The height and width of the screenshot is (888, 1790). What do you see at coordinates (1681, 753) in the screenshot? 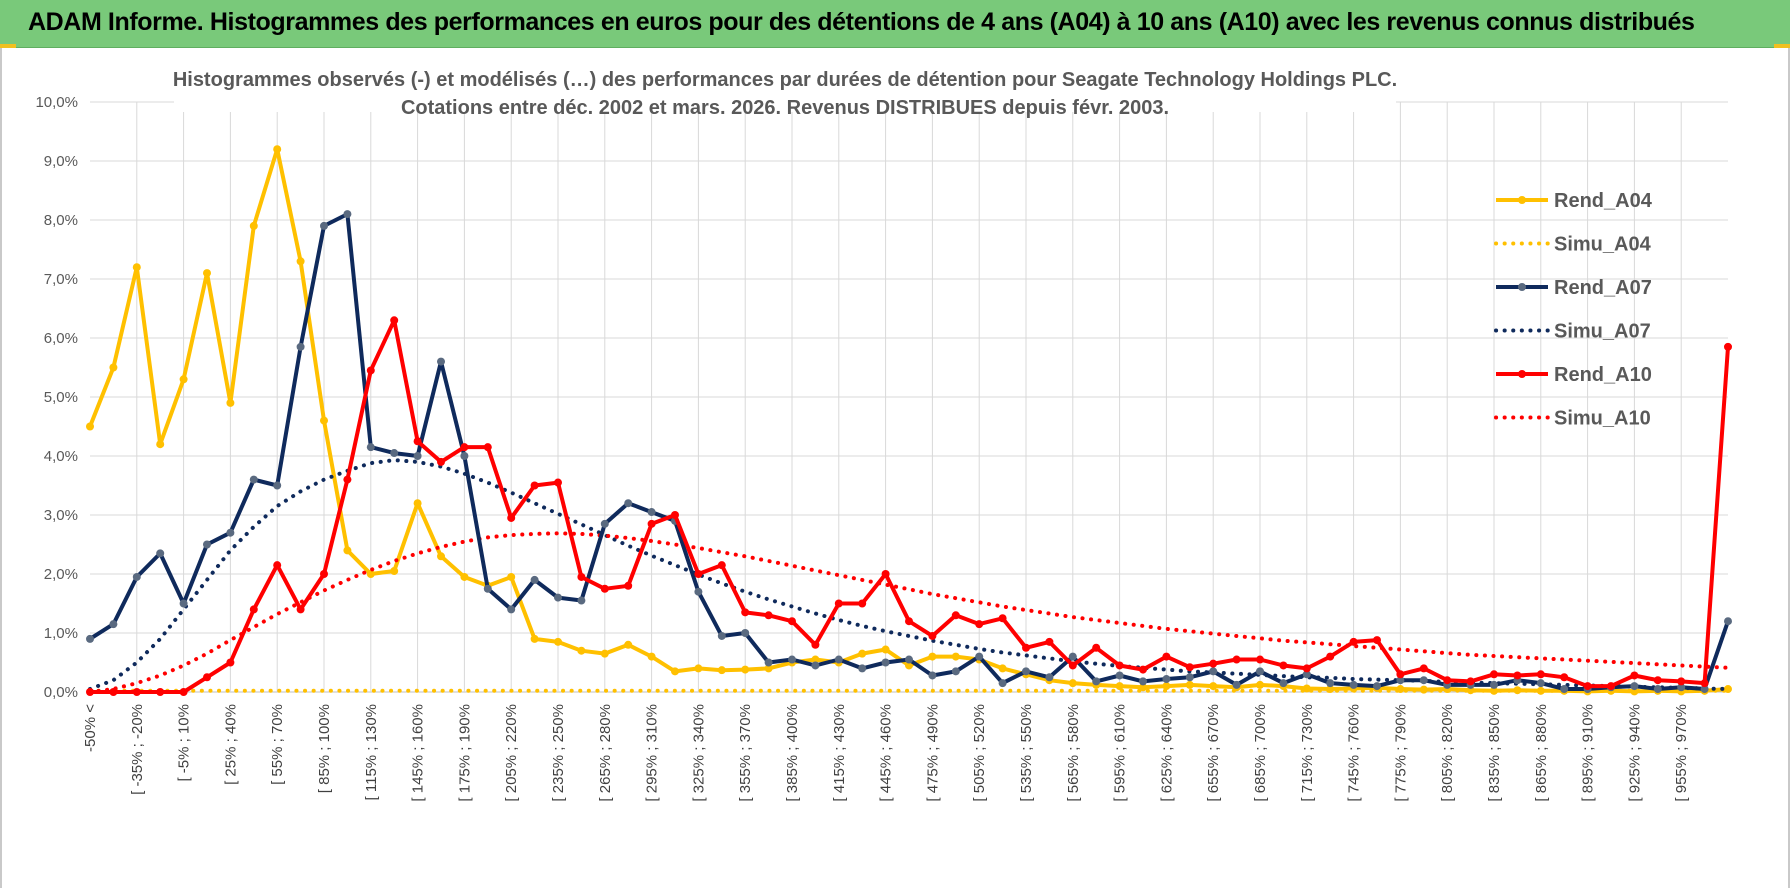
I see `x-tick-label: [ 955% ; 970%` at bounding box center [1681, 753].